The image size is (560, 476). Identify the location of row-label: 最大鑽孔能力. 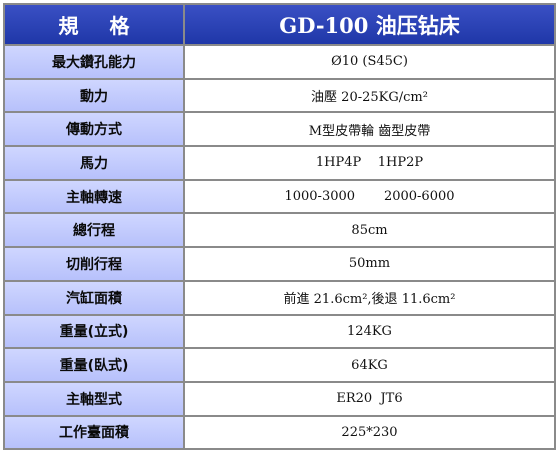
(94, 62).